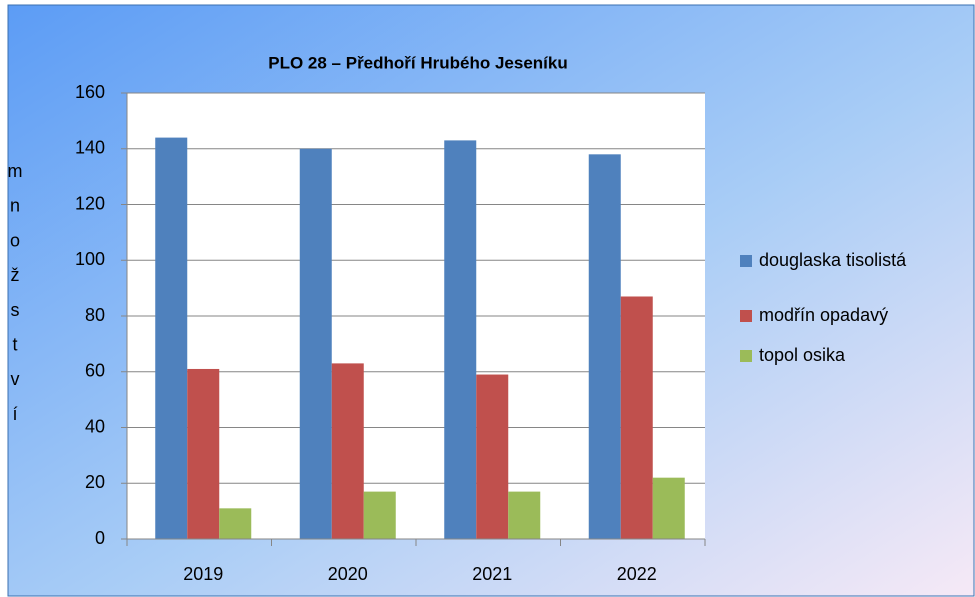  What do you see at coordinates (492, 574) in the screenshot?
I see `x-tick-label: 2021` at bounding box center [492, 574].